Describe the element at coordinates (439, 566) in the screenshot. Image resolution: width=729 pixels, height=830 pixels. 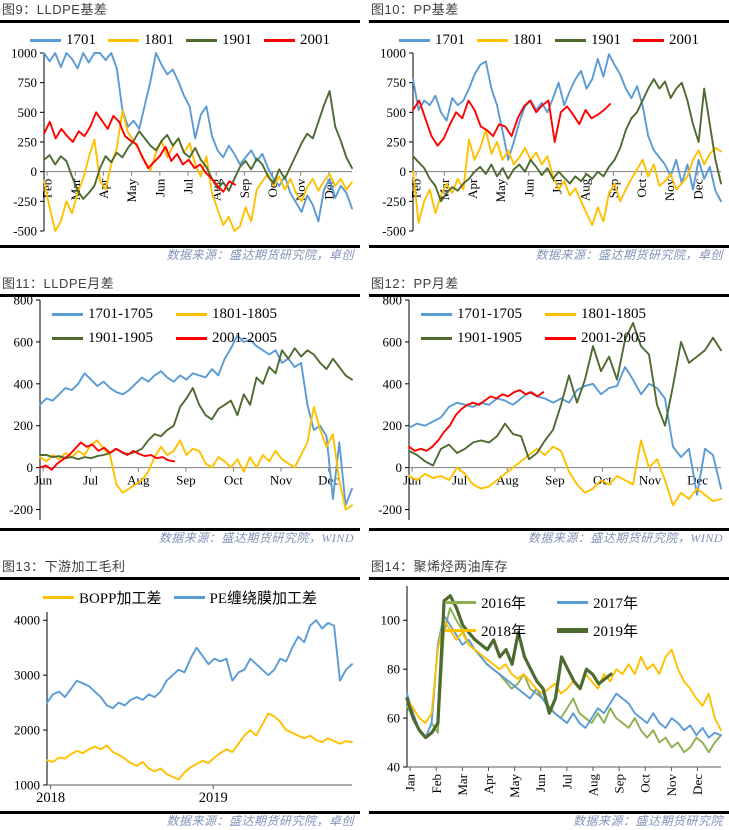
I see `chart-title-fig14: 图14：聚烯烃两油库存` at that location.